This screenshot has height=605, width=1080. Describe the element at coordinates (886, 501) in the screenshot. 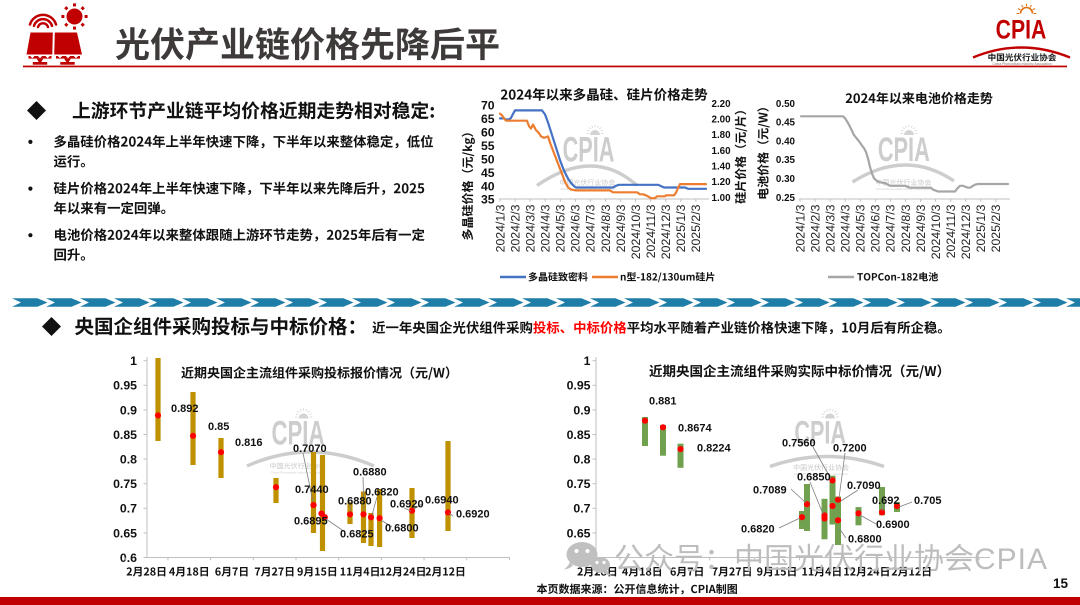

I see `svg-text: 0.692` at that location.